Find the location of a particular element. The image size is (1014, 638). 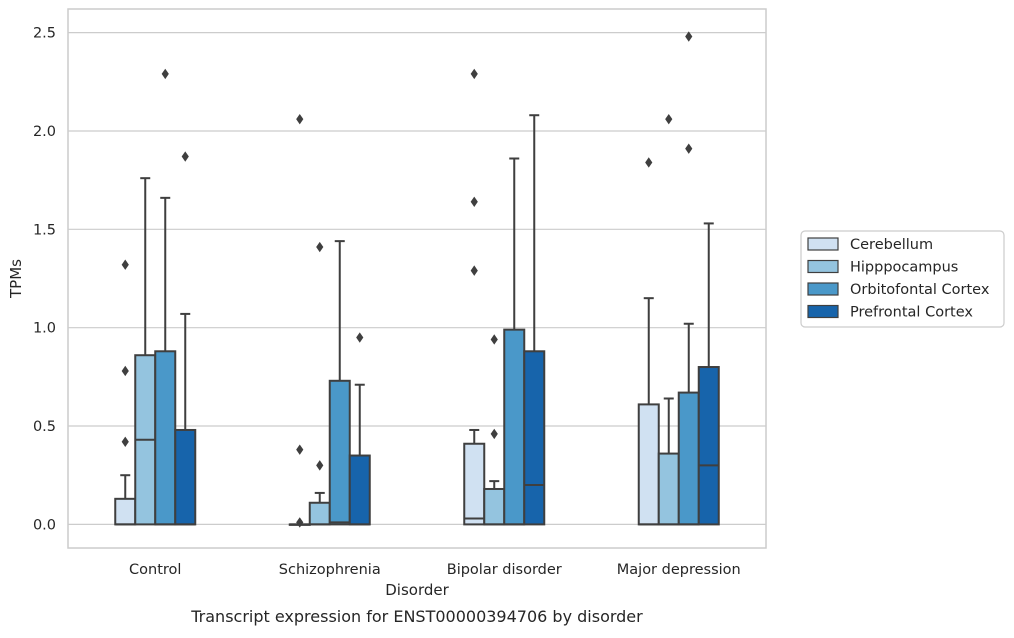

x-tick-label: Bipolar disorder is located at coordinates (504, 570).